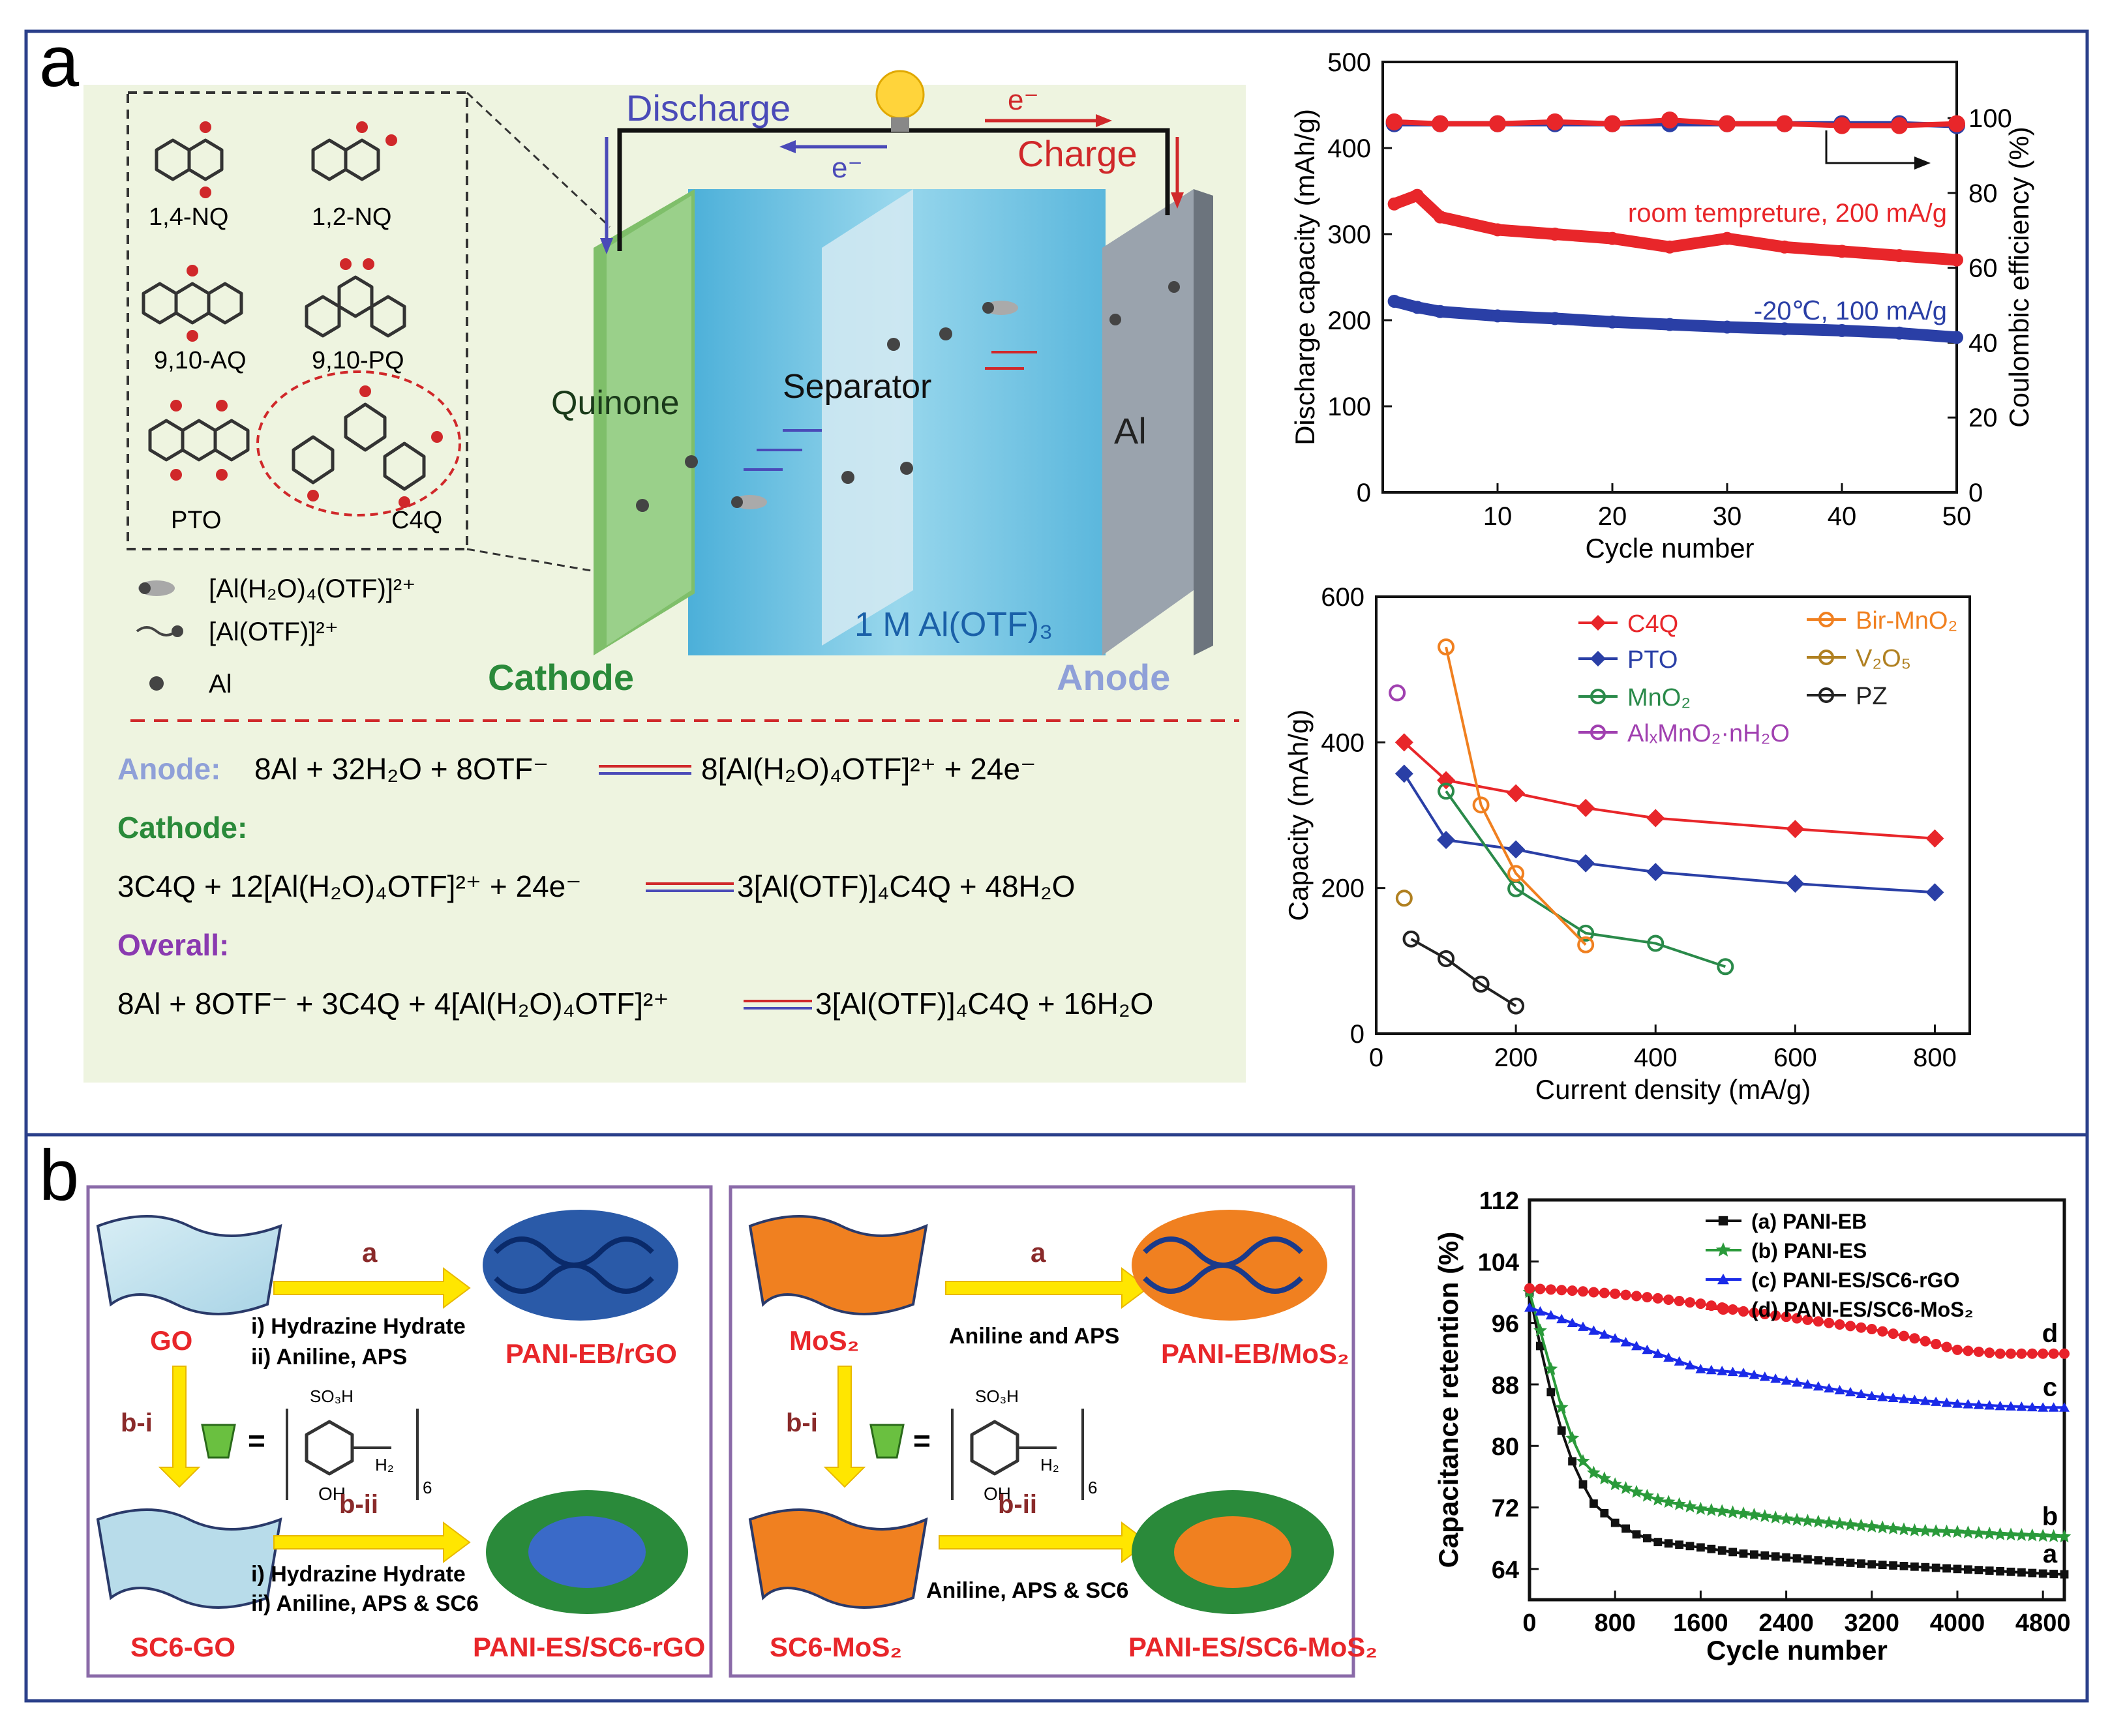 This screenshot has height=1736, width=2110. What do you see at coordinates (59, 62) in the screenshot?
I see `panel-a-label: a` at bounding box center [59, 62].